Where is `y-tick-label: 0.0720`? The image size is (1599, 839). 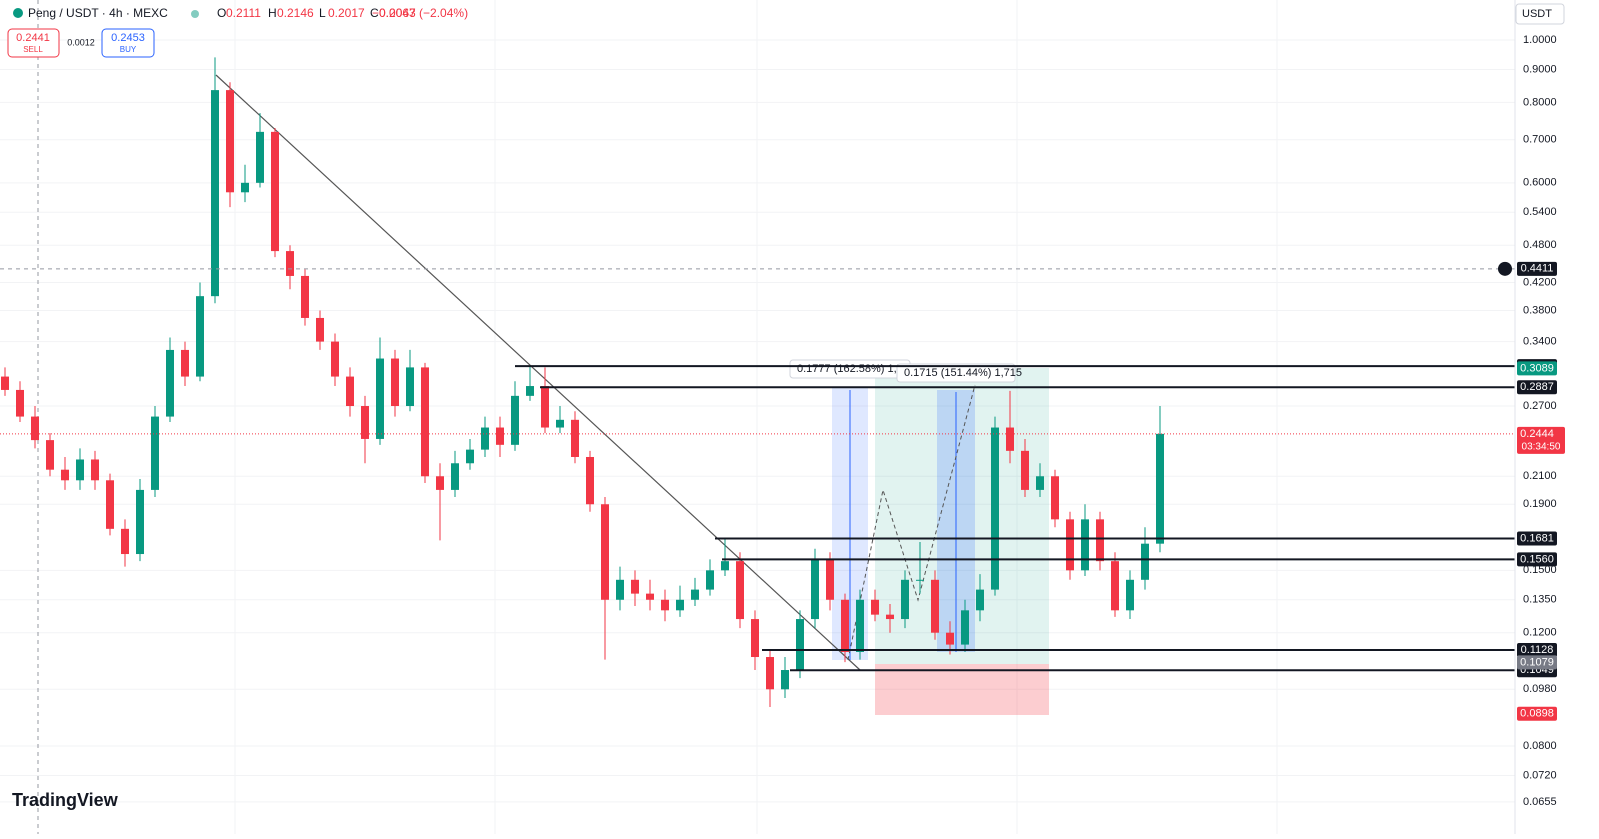
y-tick-label: 0.0720 is located at coordinates (1540, 775).